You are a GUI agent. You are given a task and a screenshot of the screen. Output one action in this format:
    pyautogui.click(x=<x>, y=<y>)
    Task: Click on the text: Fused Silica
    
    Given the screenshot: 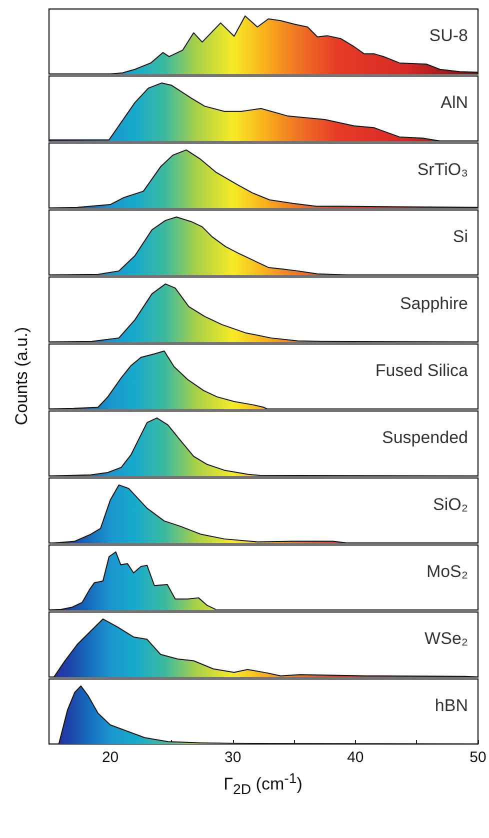 What is the action you would take?
    pyautogui.click(x=422, y=370)
    